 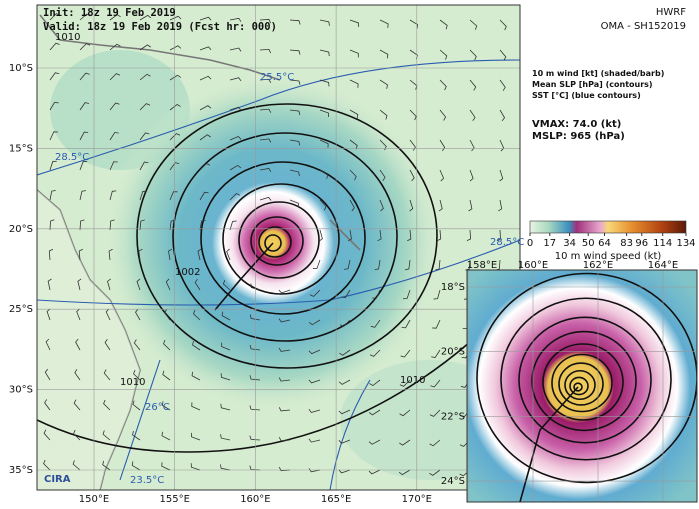 What do you see at coordinates (21, 148) in the screenshot?
I see `lat-label: 15°S` at bounding box center [21, 148].